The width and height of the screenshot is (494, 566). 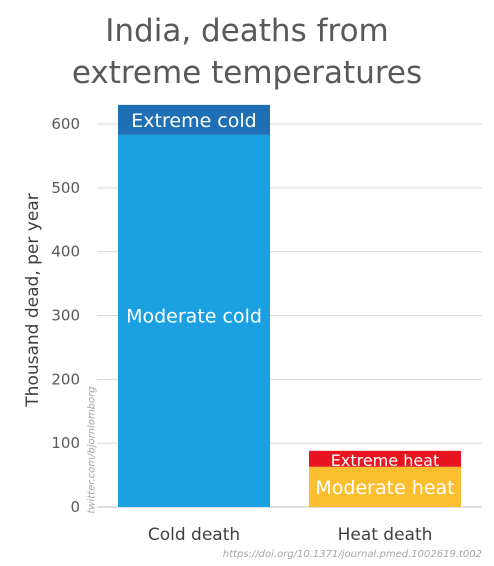 I want to click on chart-title: India, deaths from extreme temperatures, so click(x=247, y=52).